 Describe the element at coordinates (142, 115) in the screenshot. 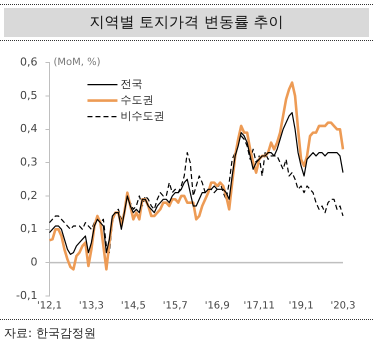

I see `legend-label: 비수도권` at that location.